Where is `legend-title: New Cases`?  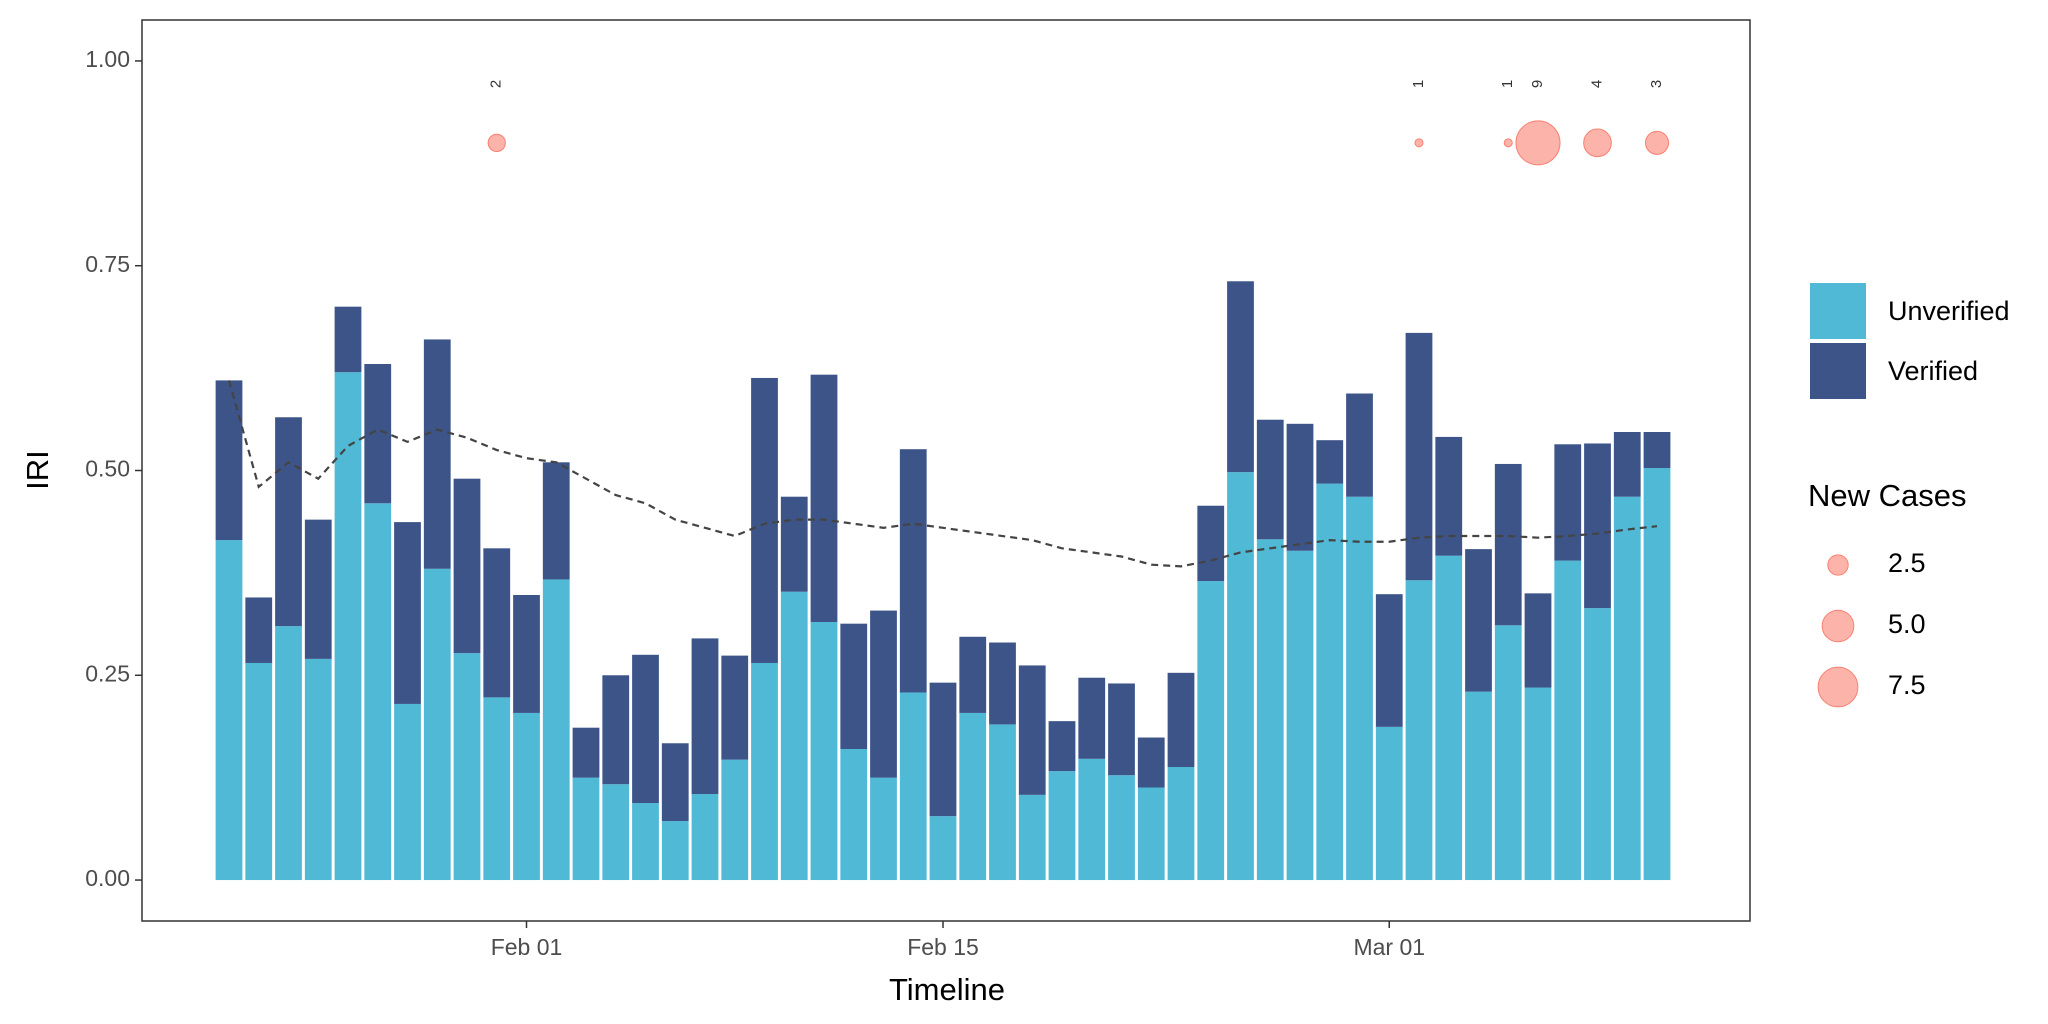 legend-title: New Cases is located at coordinates (1887, 495).